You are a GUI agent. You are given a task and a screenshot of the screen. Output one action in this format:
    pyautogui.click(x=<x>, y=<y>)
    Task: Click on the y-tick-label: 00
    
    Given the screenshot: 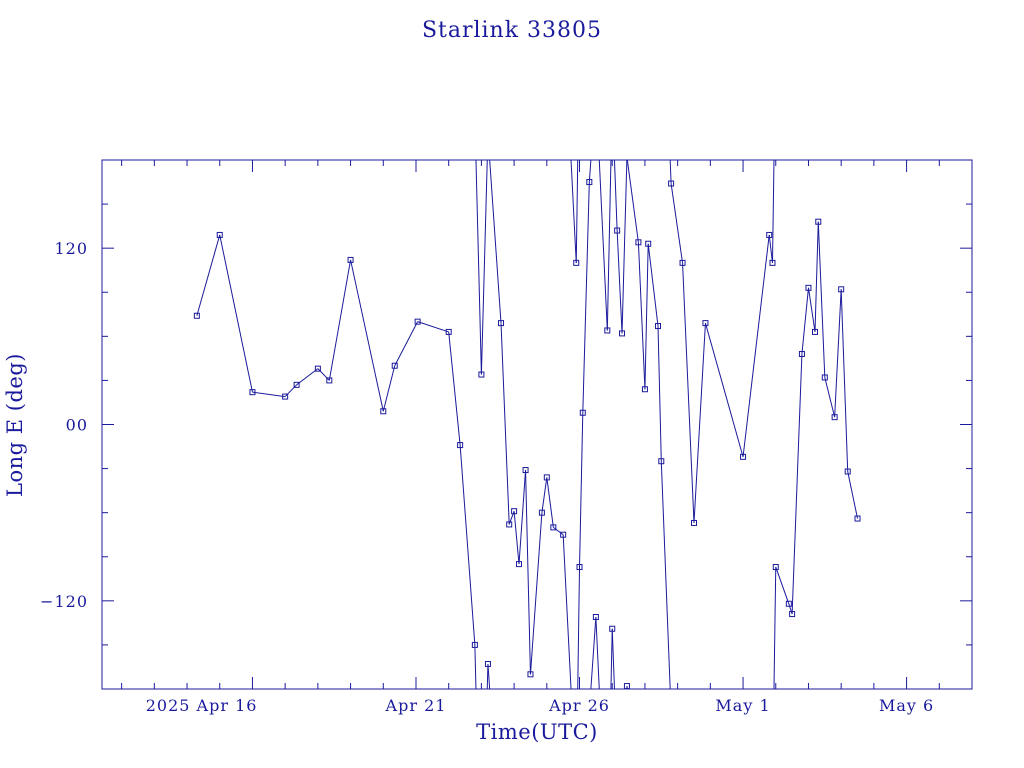 What is the action you would take?
    pyautogui.click(x=77, y=425)
    